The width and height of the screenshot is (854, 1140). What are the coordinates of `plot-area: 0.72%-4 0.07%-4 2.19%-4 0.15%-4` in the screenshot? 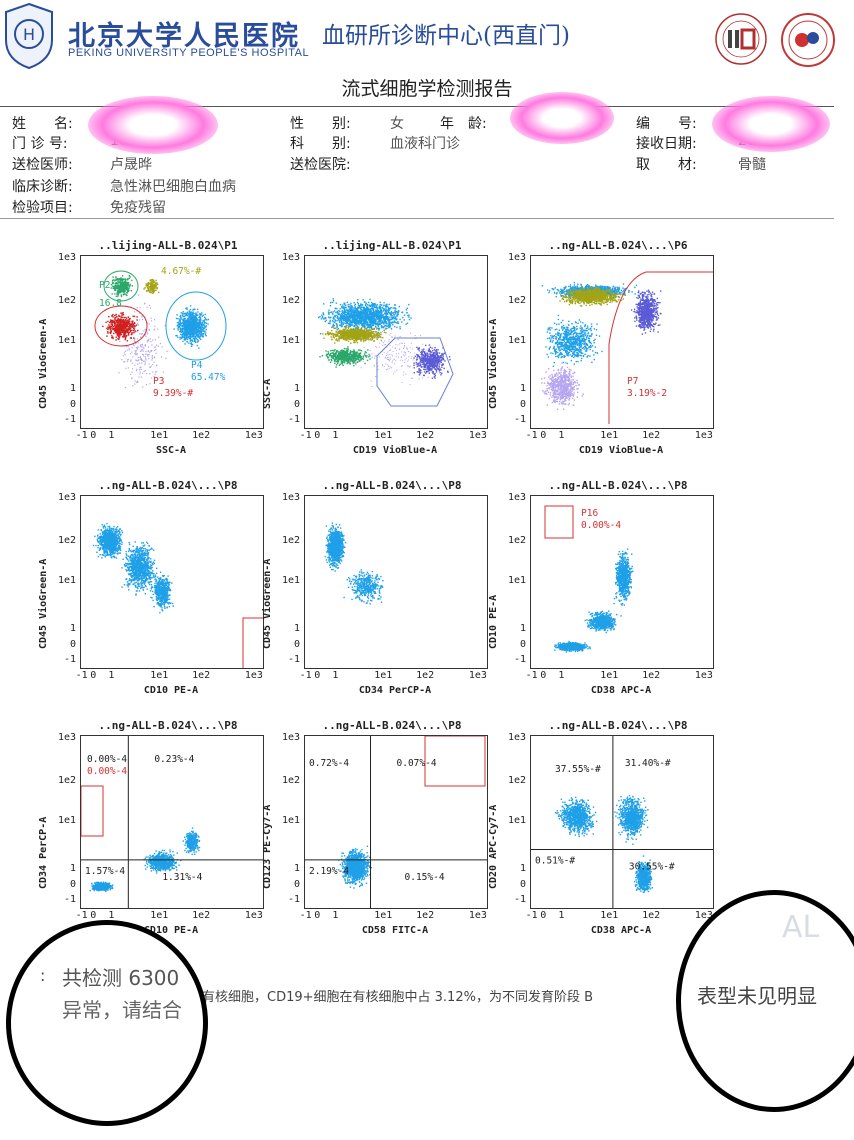 It's located at (396, 822).